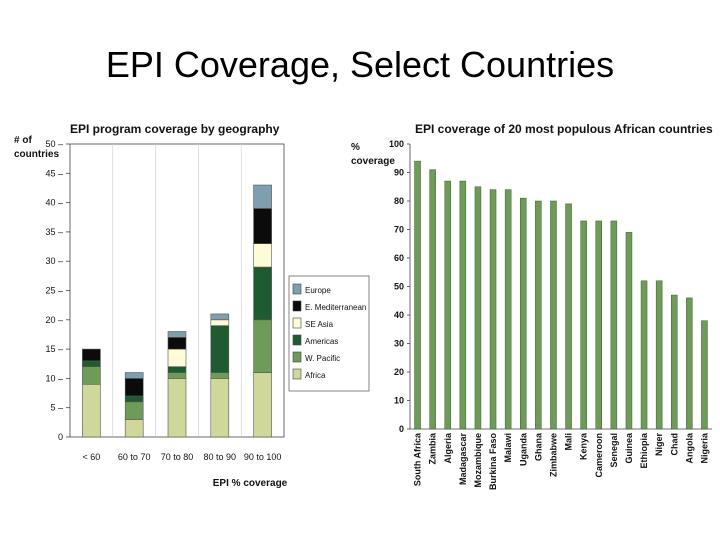  Describe the element at coordinates (54, 261) in the screenshot. I see `y-tick-label: 30 –` at that location.